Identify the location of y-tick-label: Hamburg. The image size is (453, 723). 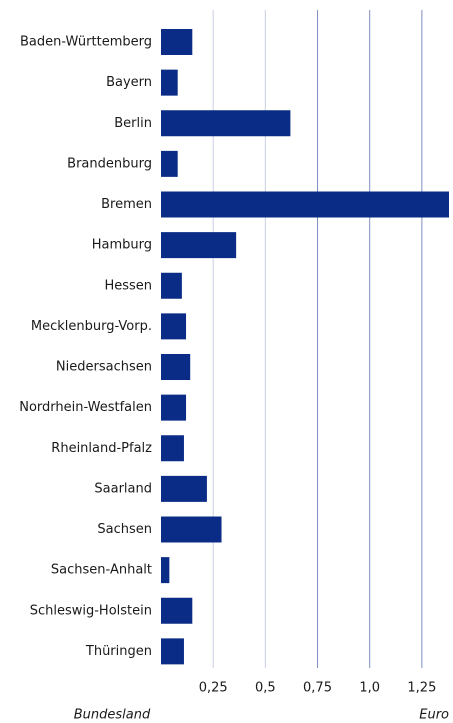
(122, 245).